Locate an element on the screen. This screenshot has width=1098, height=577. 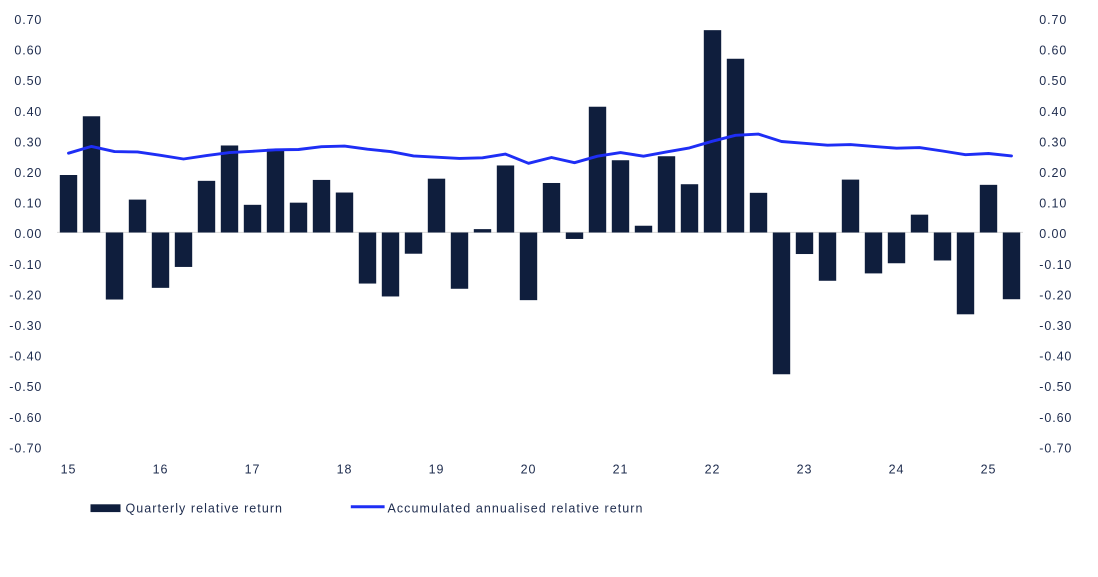
svg-text: 16 is located at coordinates (161, 470).